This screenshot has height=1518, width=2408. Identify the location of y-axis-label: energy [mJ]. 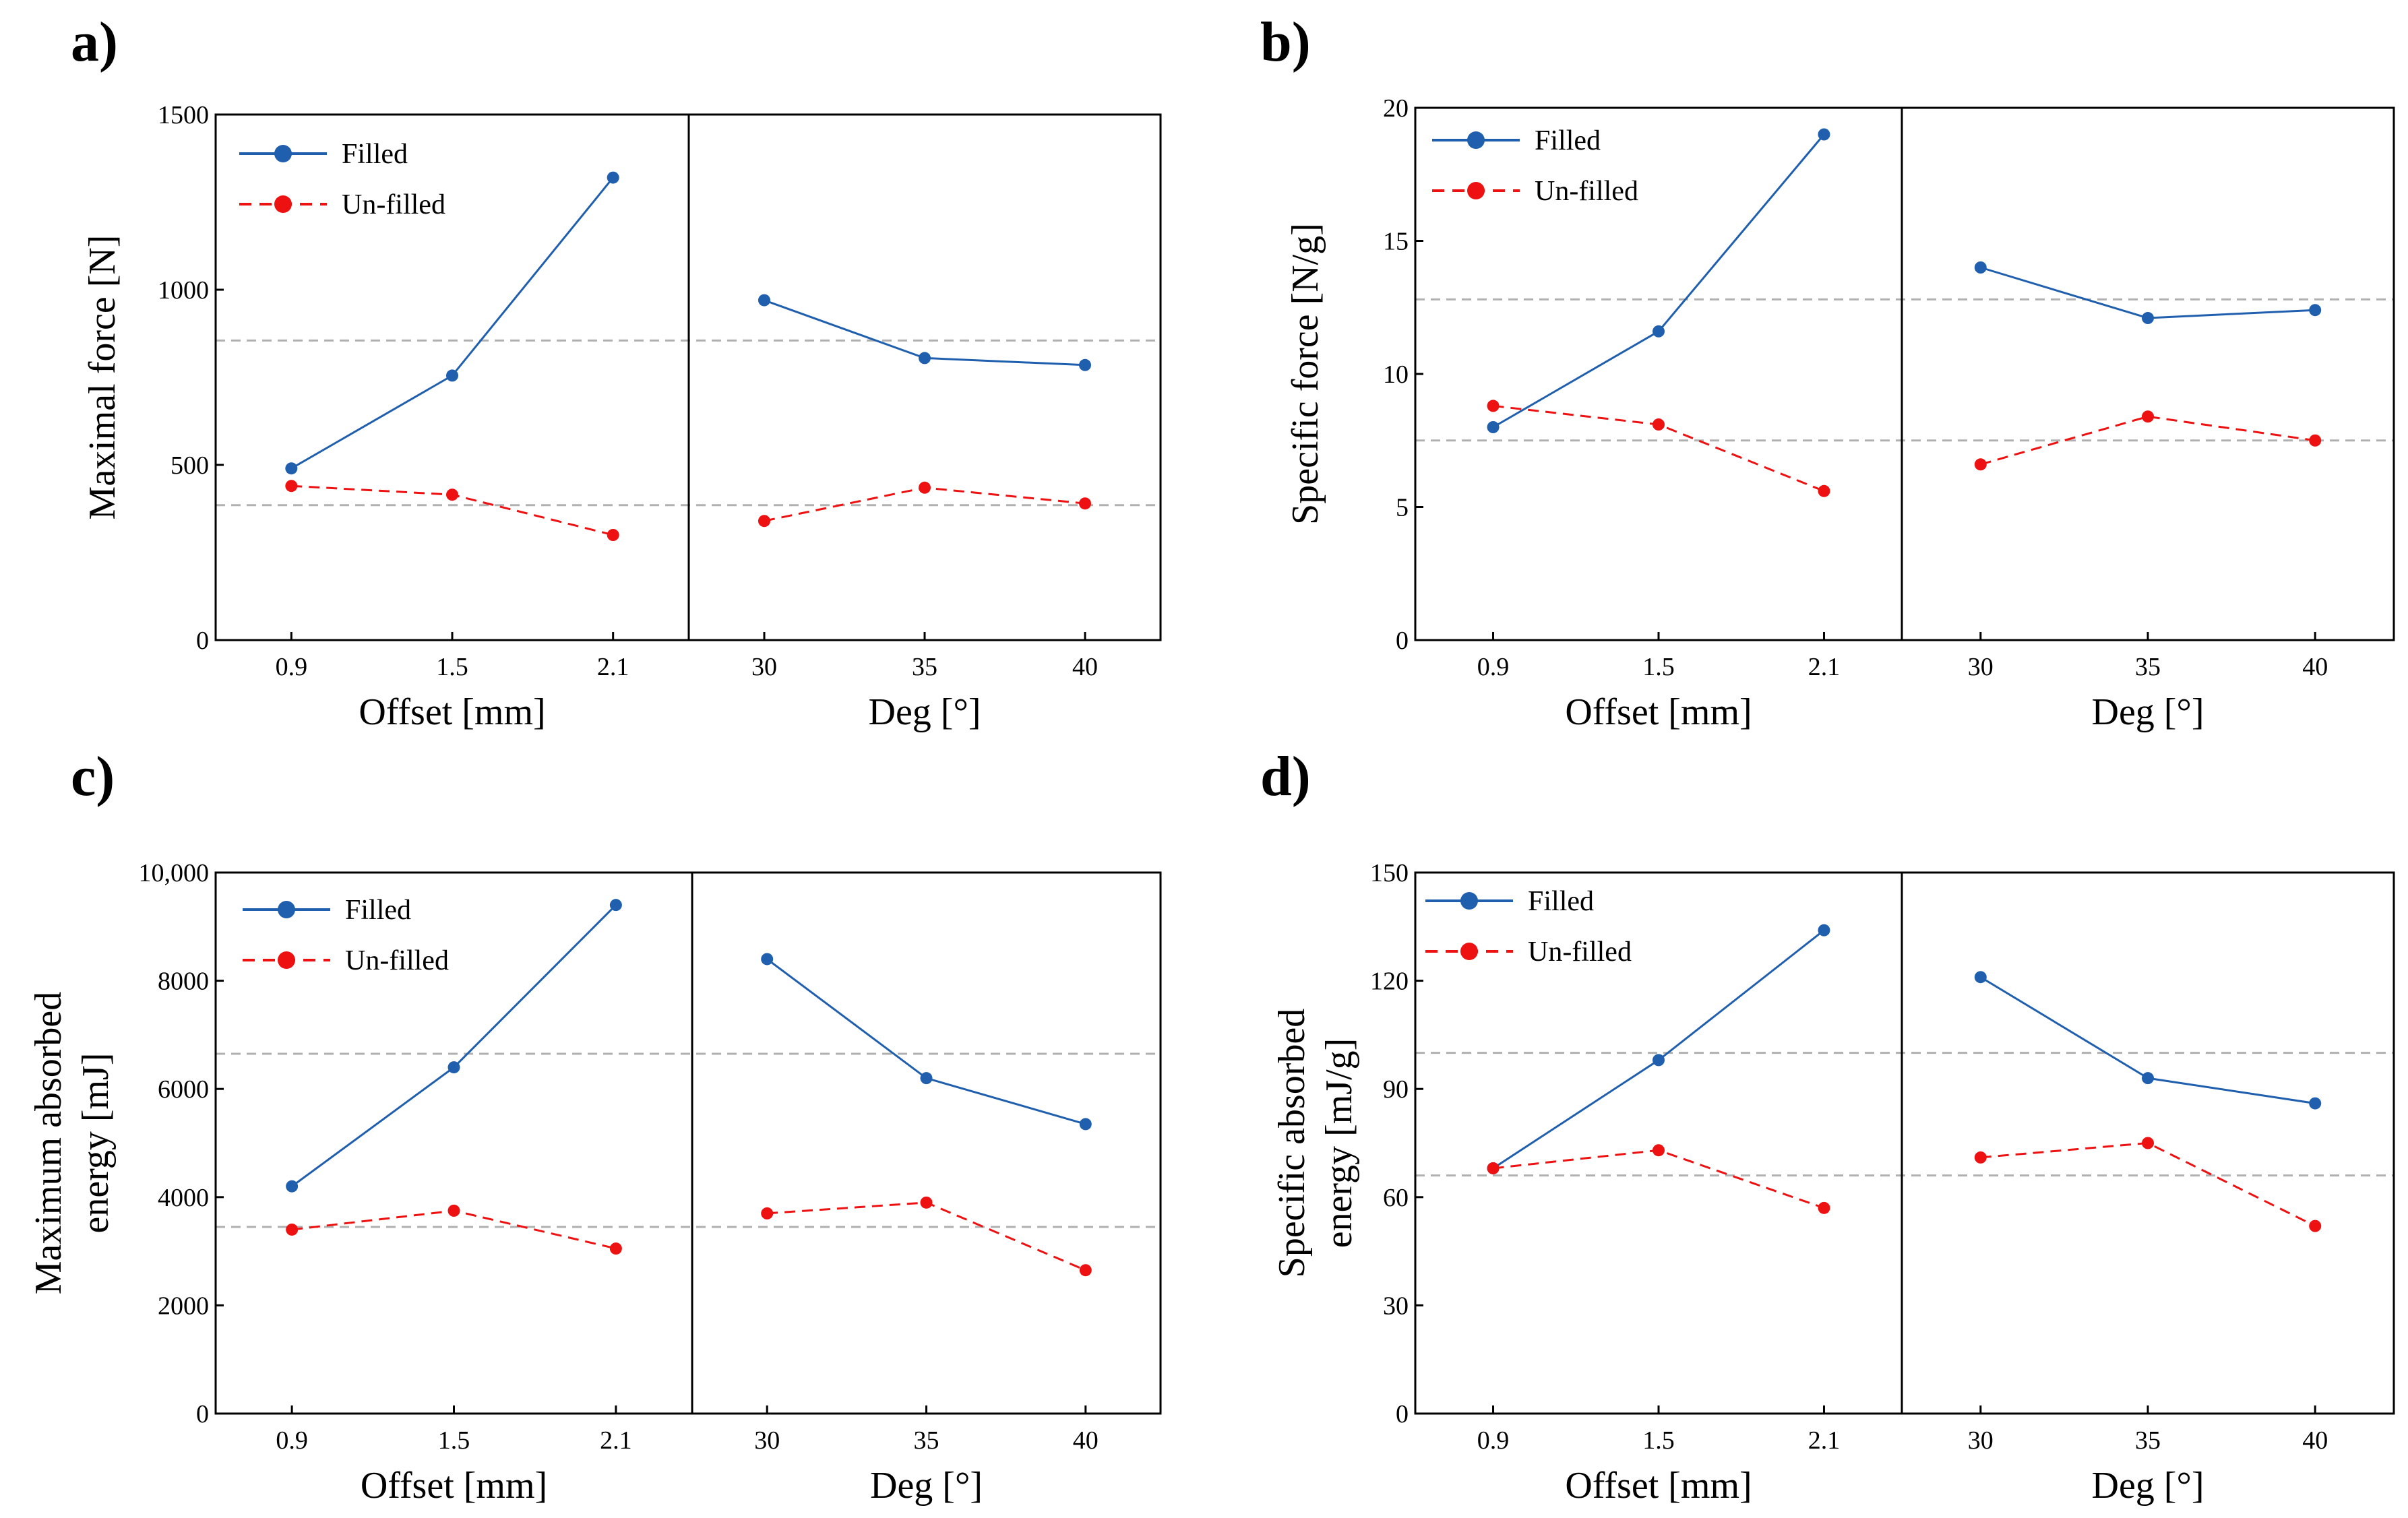
(96, 1144).